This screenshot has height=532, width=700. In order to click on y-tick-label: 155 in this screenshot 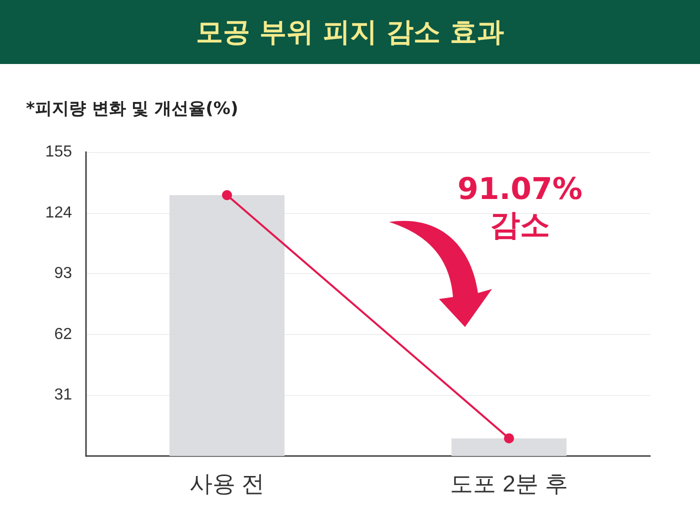, I will do `click(58, 152)`.